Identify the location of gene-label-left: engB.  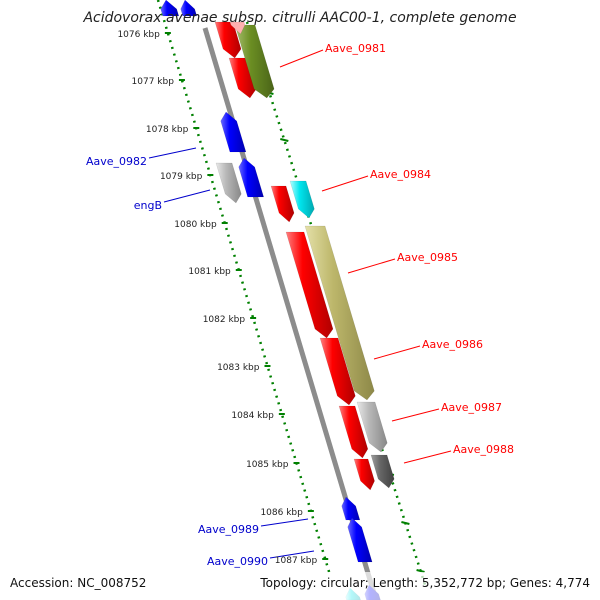
(148, 205).